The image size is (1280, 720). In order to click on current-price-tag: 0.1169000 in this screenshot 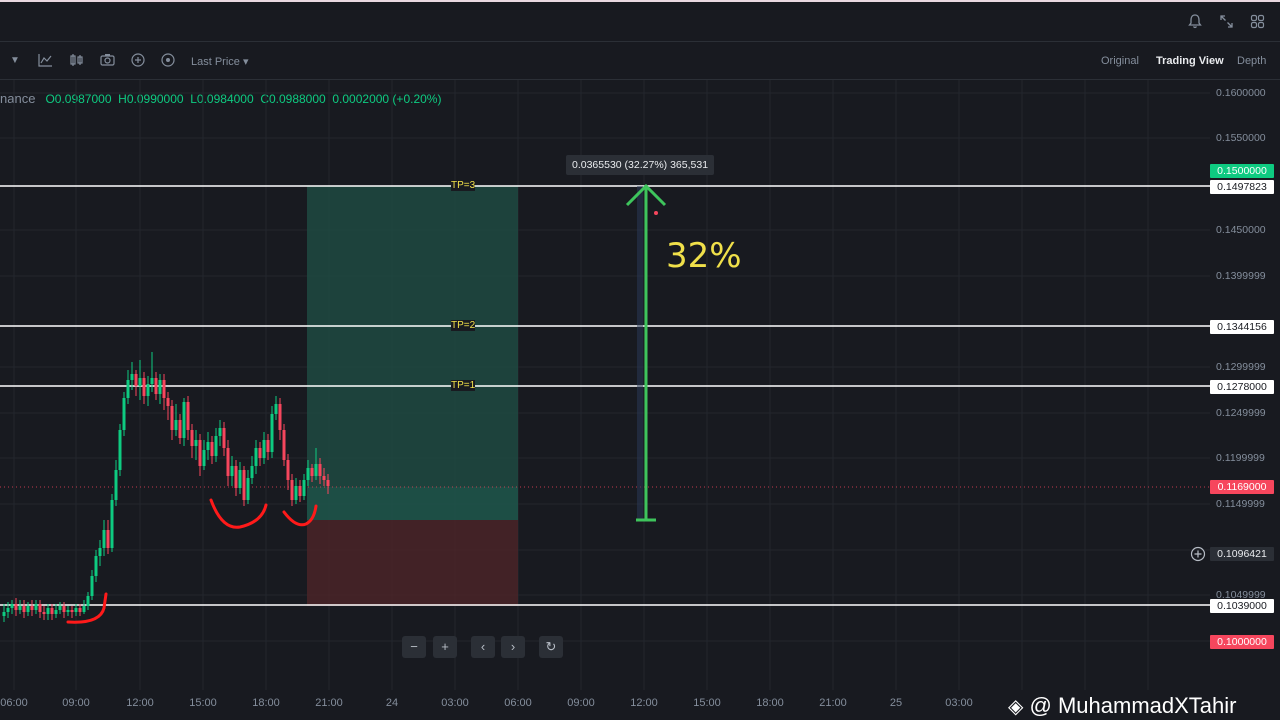, I will do `click(1242, 487)`.